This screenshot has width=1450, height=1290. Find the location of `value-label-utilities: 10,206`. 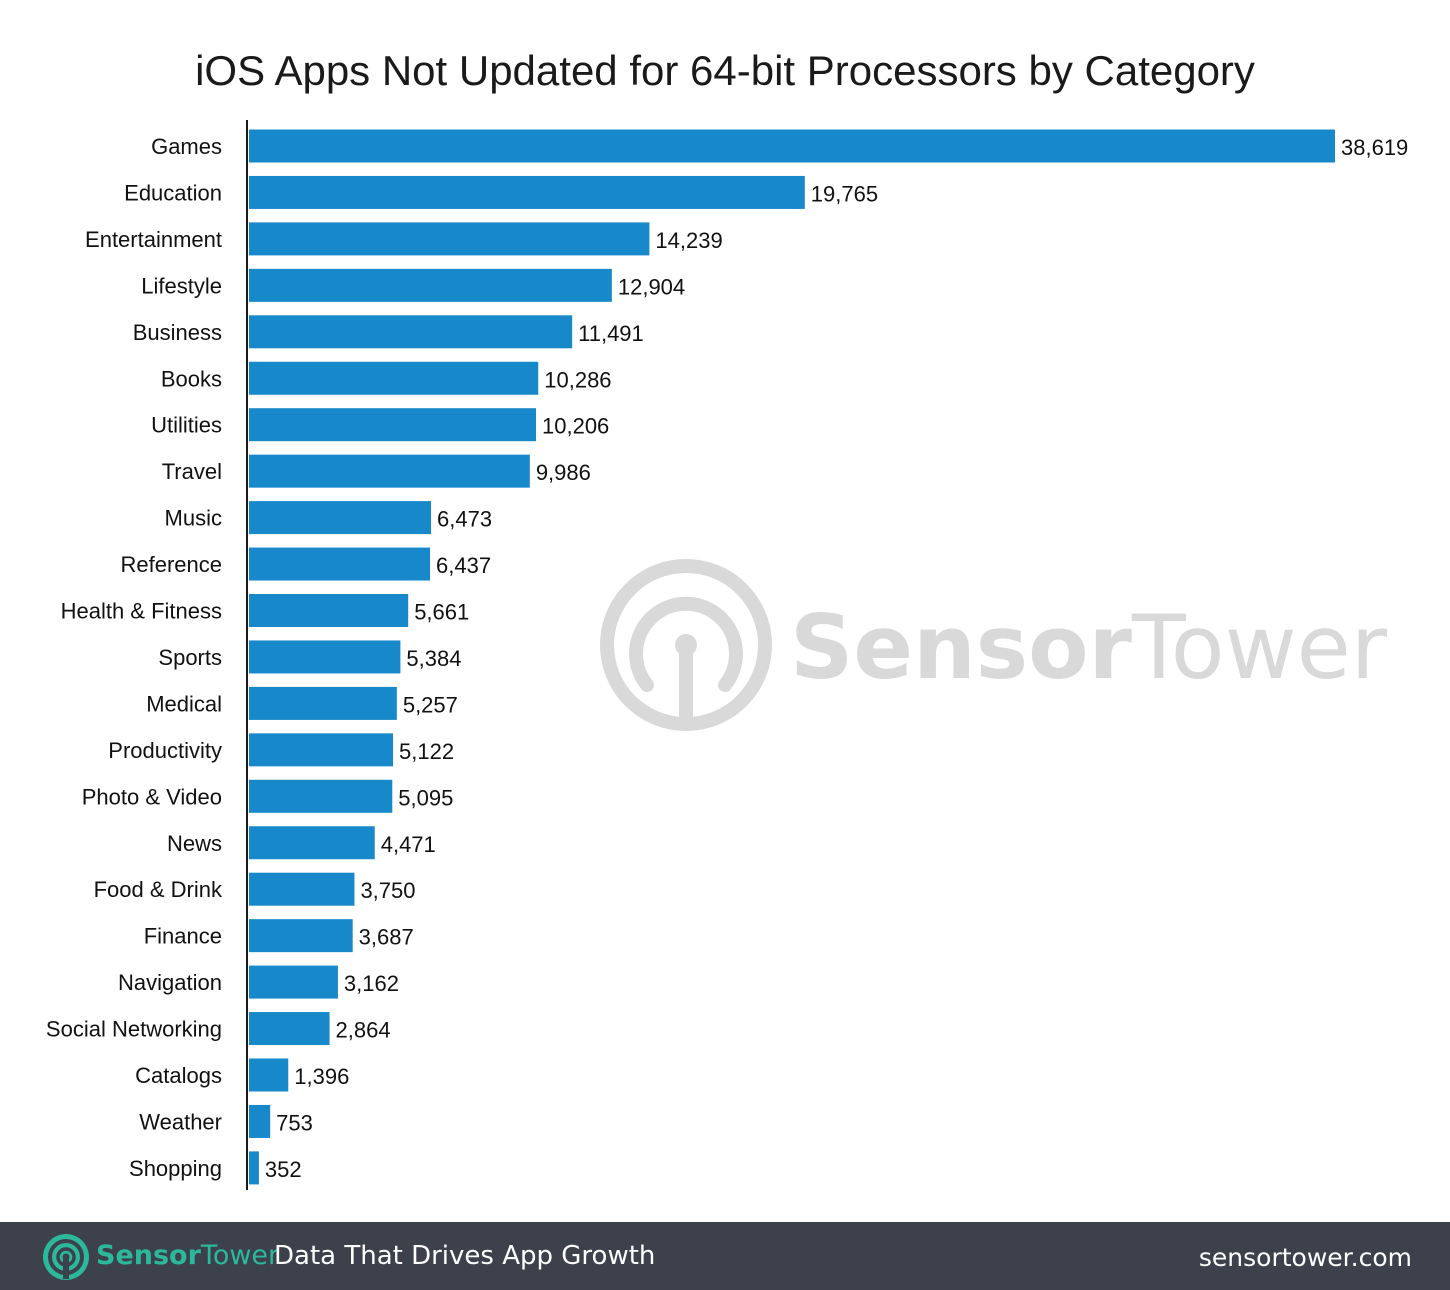

value-label-utilities: 10,206 is located at coordinates (575, 426).